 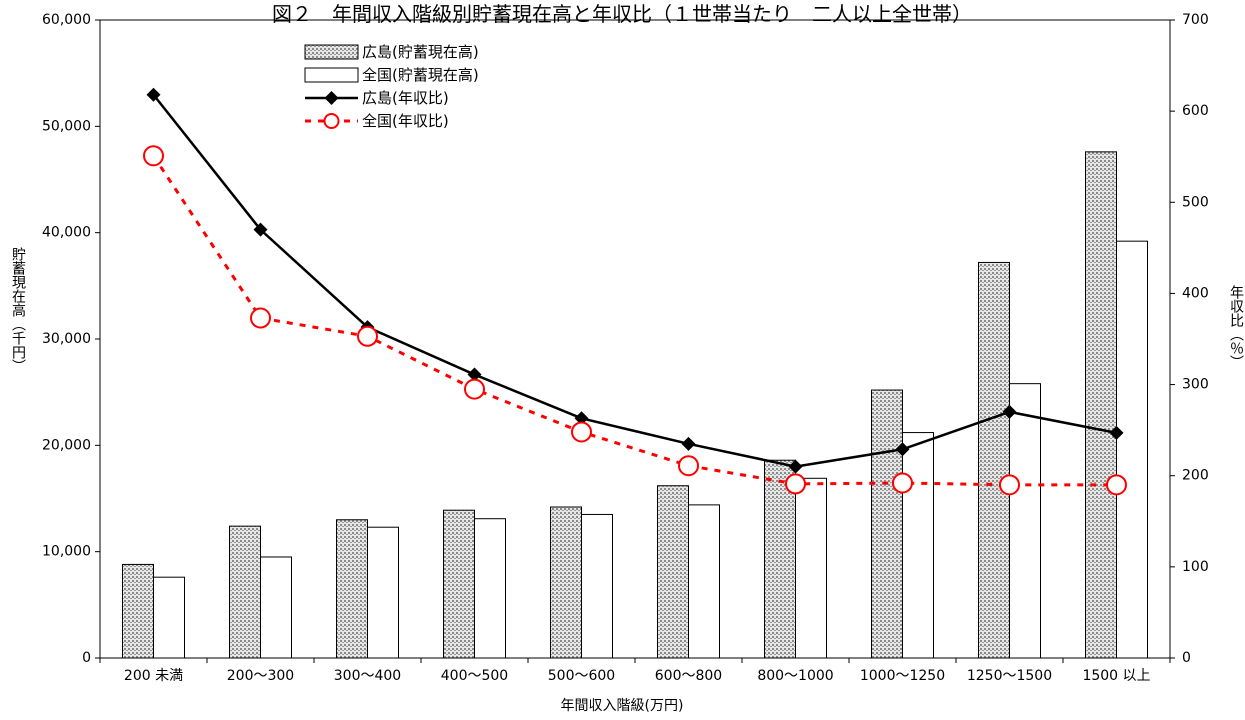 I want to click on y-left-tick-label: 10,000, so click(x=66, y=552).